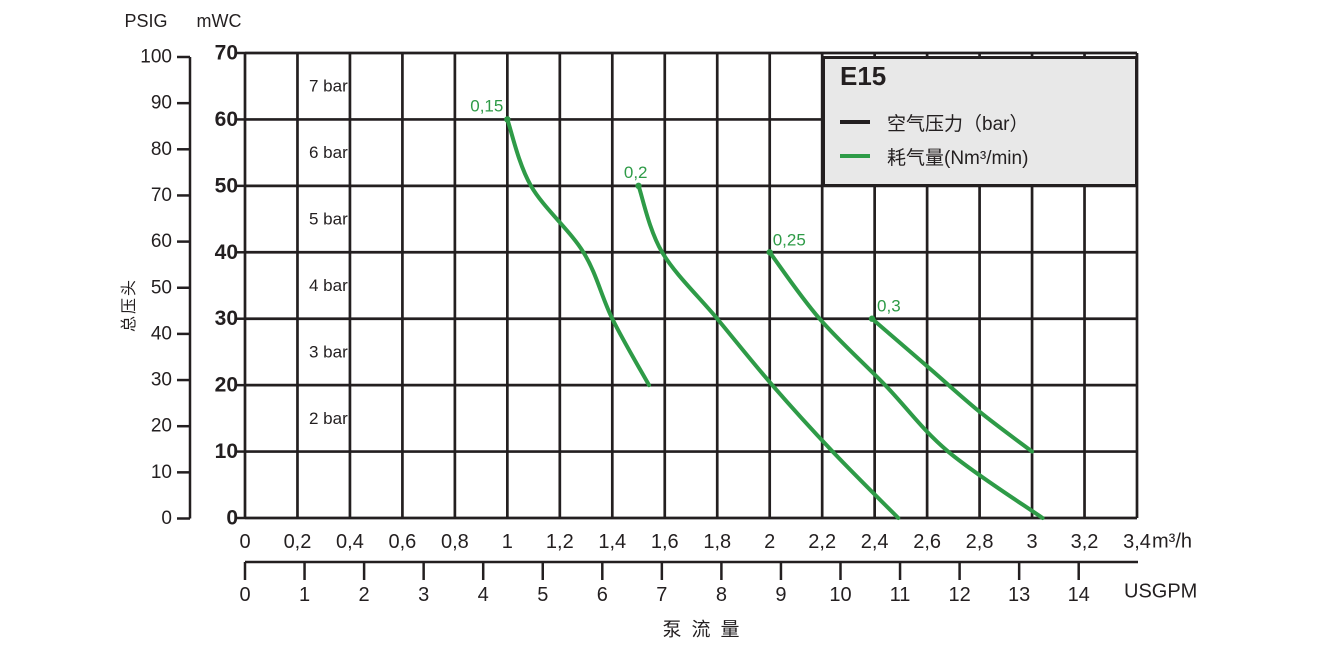 The width and height of the screenshot is (1320, 660). I want to click on m3h-tick-label: 1,4, so click(612, 542).